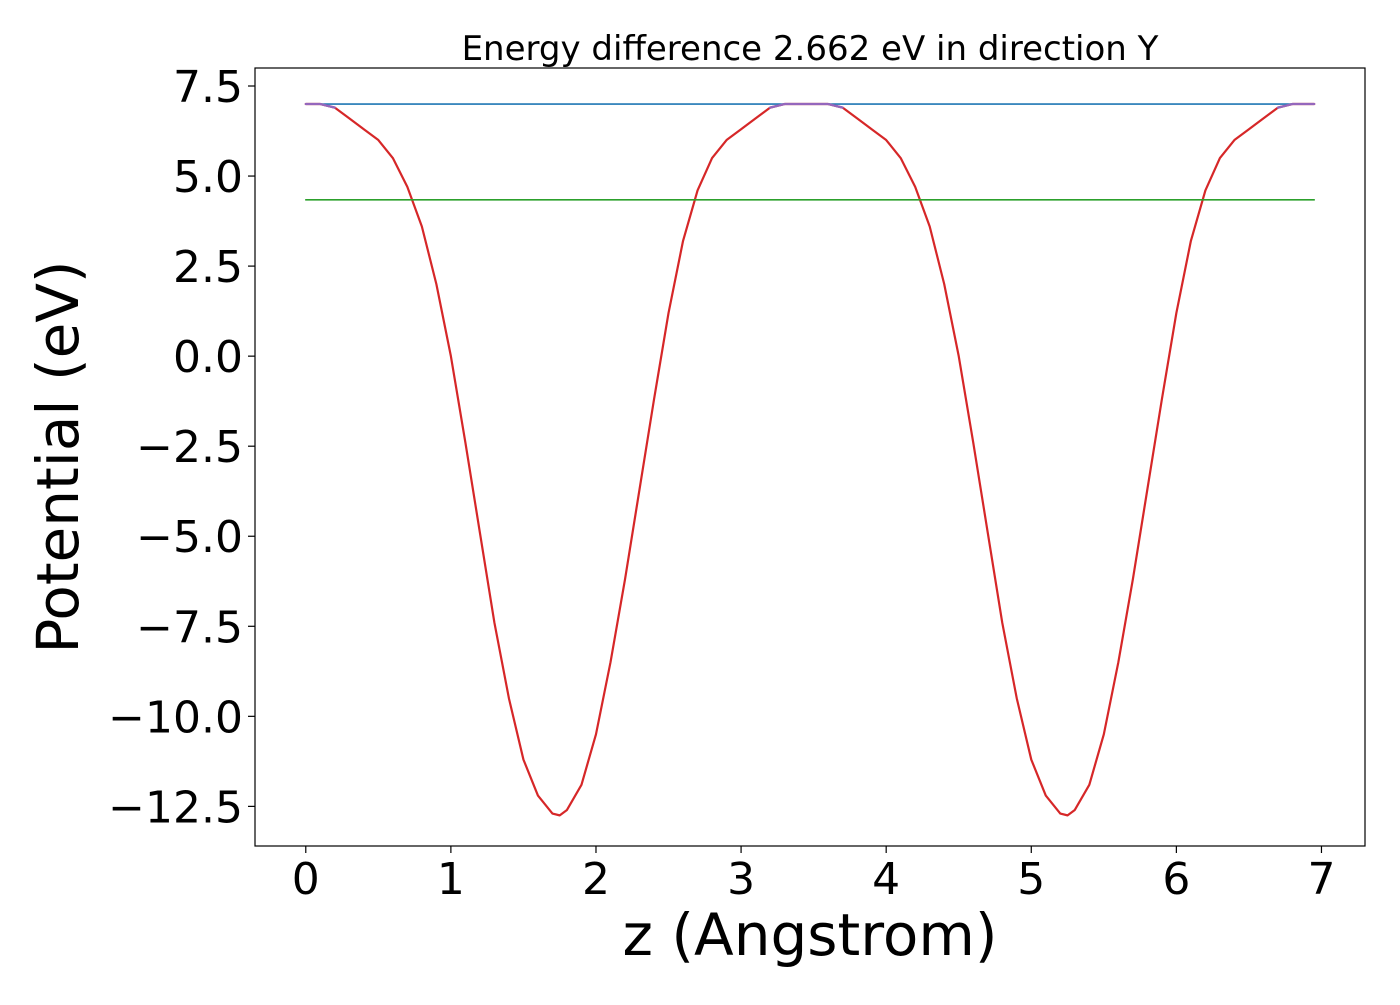 The image size is (1400, 1005). I want to click on y-tick-label: −7.5, so click(189, 627).